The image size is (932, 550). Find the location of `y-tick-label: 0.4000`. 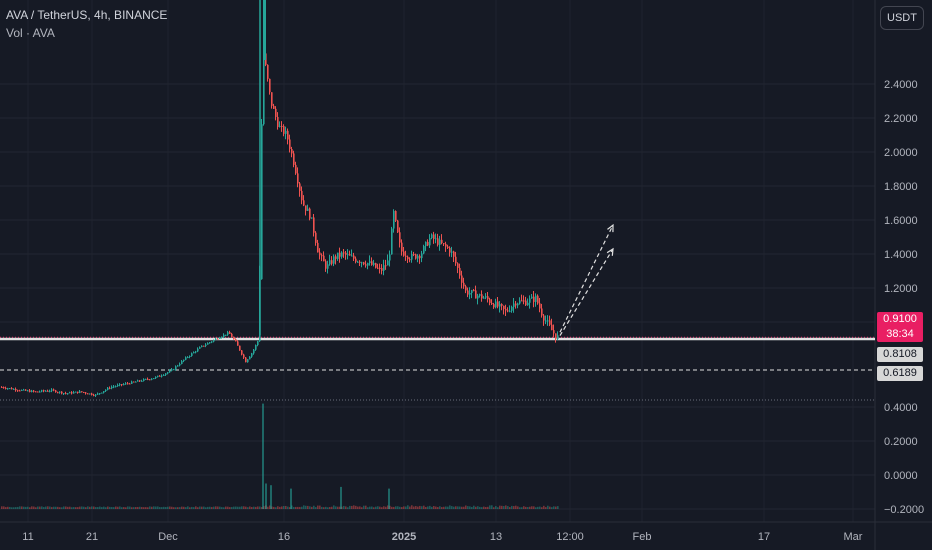

y-tick-label: 0.4000 is located at coordinates (901, 408).